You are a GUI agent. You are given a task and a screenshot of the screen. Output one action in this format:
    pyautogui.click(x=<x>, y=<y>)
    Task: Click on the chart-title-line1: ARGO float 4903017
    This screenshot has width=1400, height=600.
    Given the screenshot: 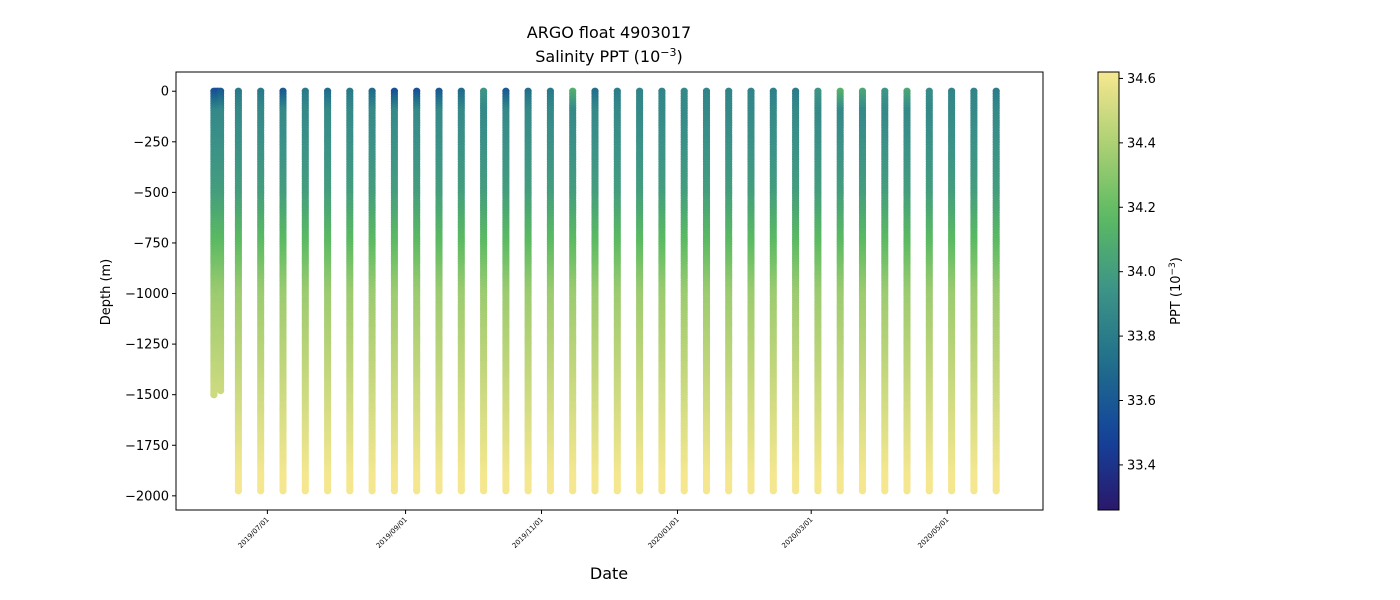 What is the action you would take?
    pyautogui.click(x=609, y=32)
    